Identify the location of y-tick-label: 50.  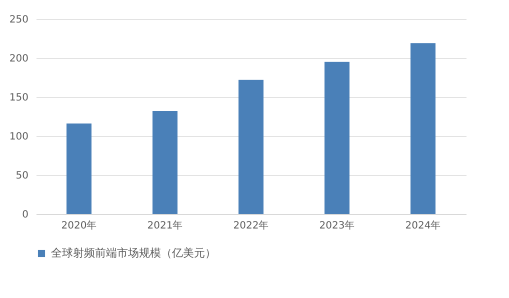
(22, 176).